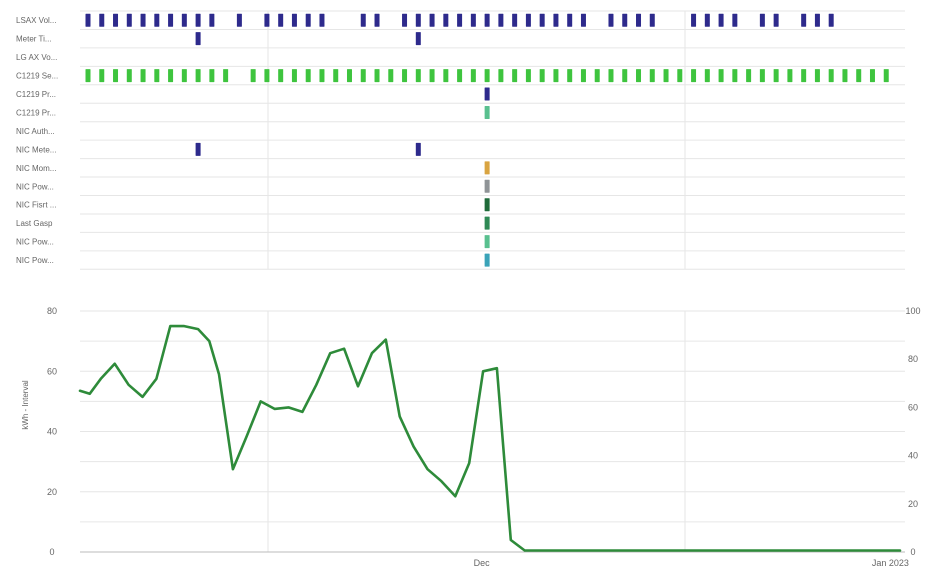 Image resolution: width=939 pixels, height=576 pixels. I want to click on x-tick-label: Dec, so click(482, 563).